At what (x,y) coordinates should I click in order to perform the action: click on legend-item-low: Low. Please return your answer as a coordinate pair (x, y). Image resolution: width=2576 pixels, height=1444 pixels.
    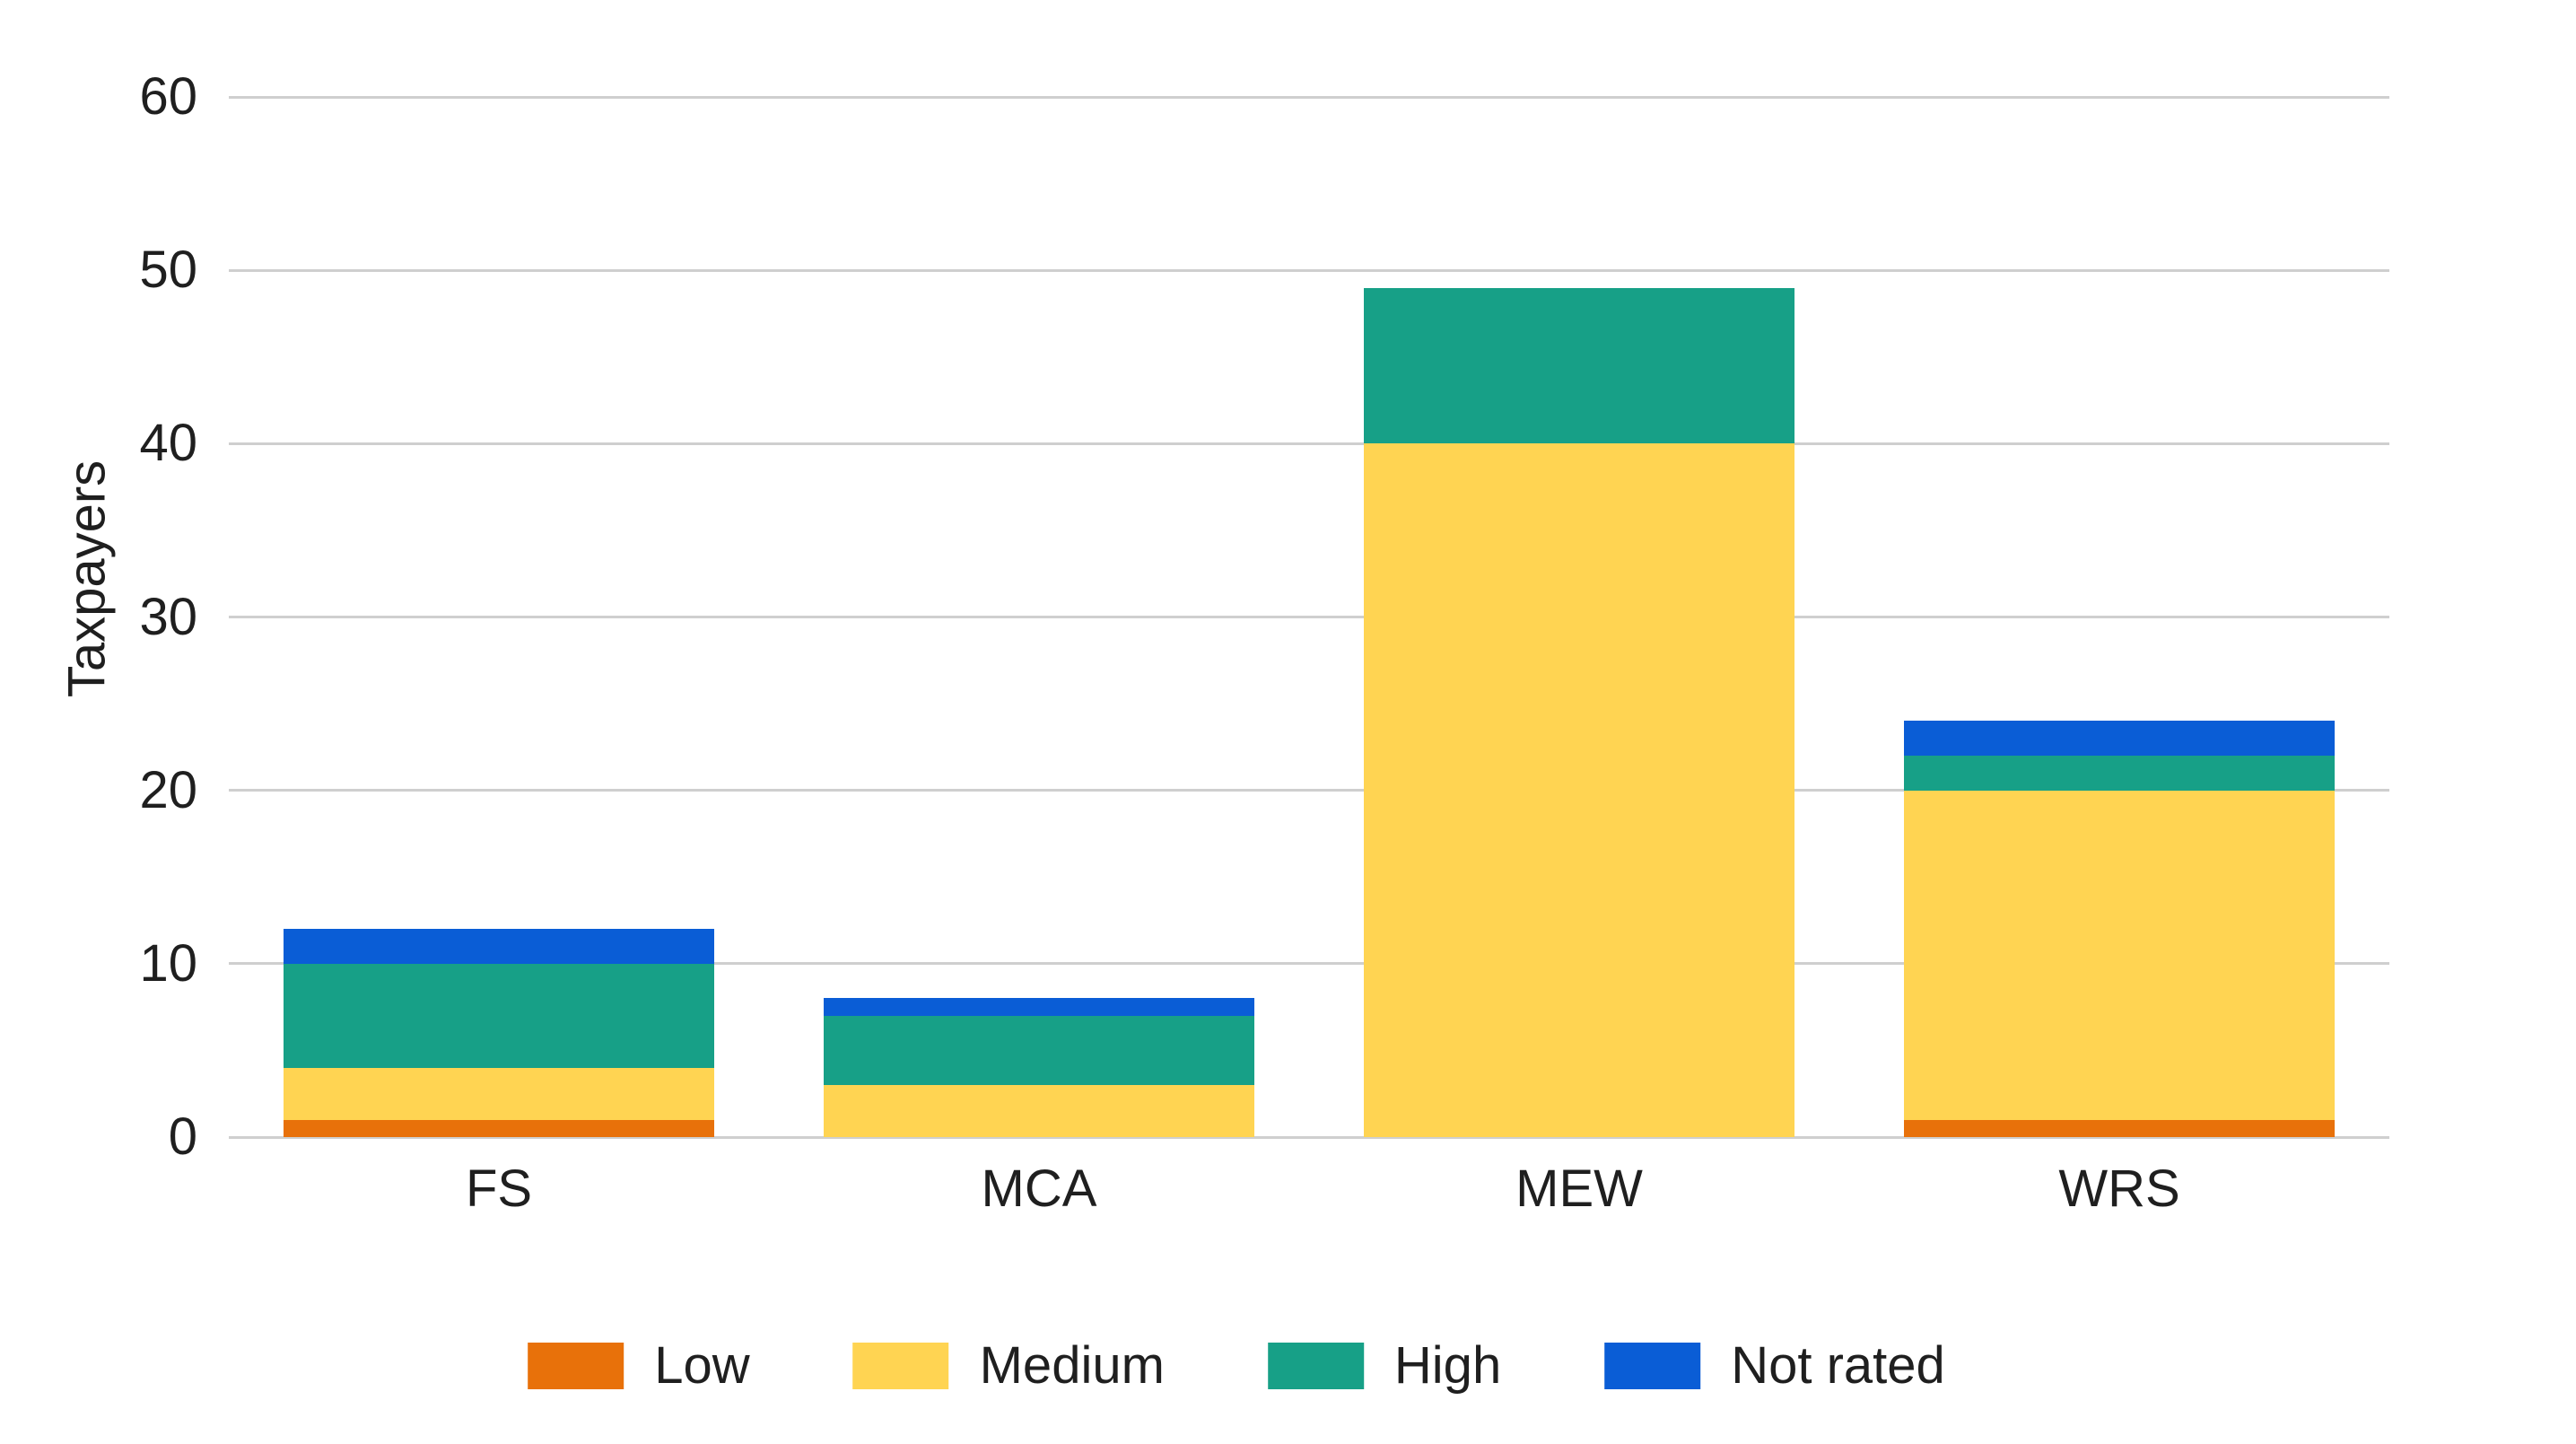
    Looking at the image, I should click on (639, 1365).